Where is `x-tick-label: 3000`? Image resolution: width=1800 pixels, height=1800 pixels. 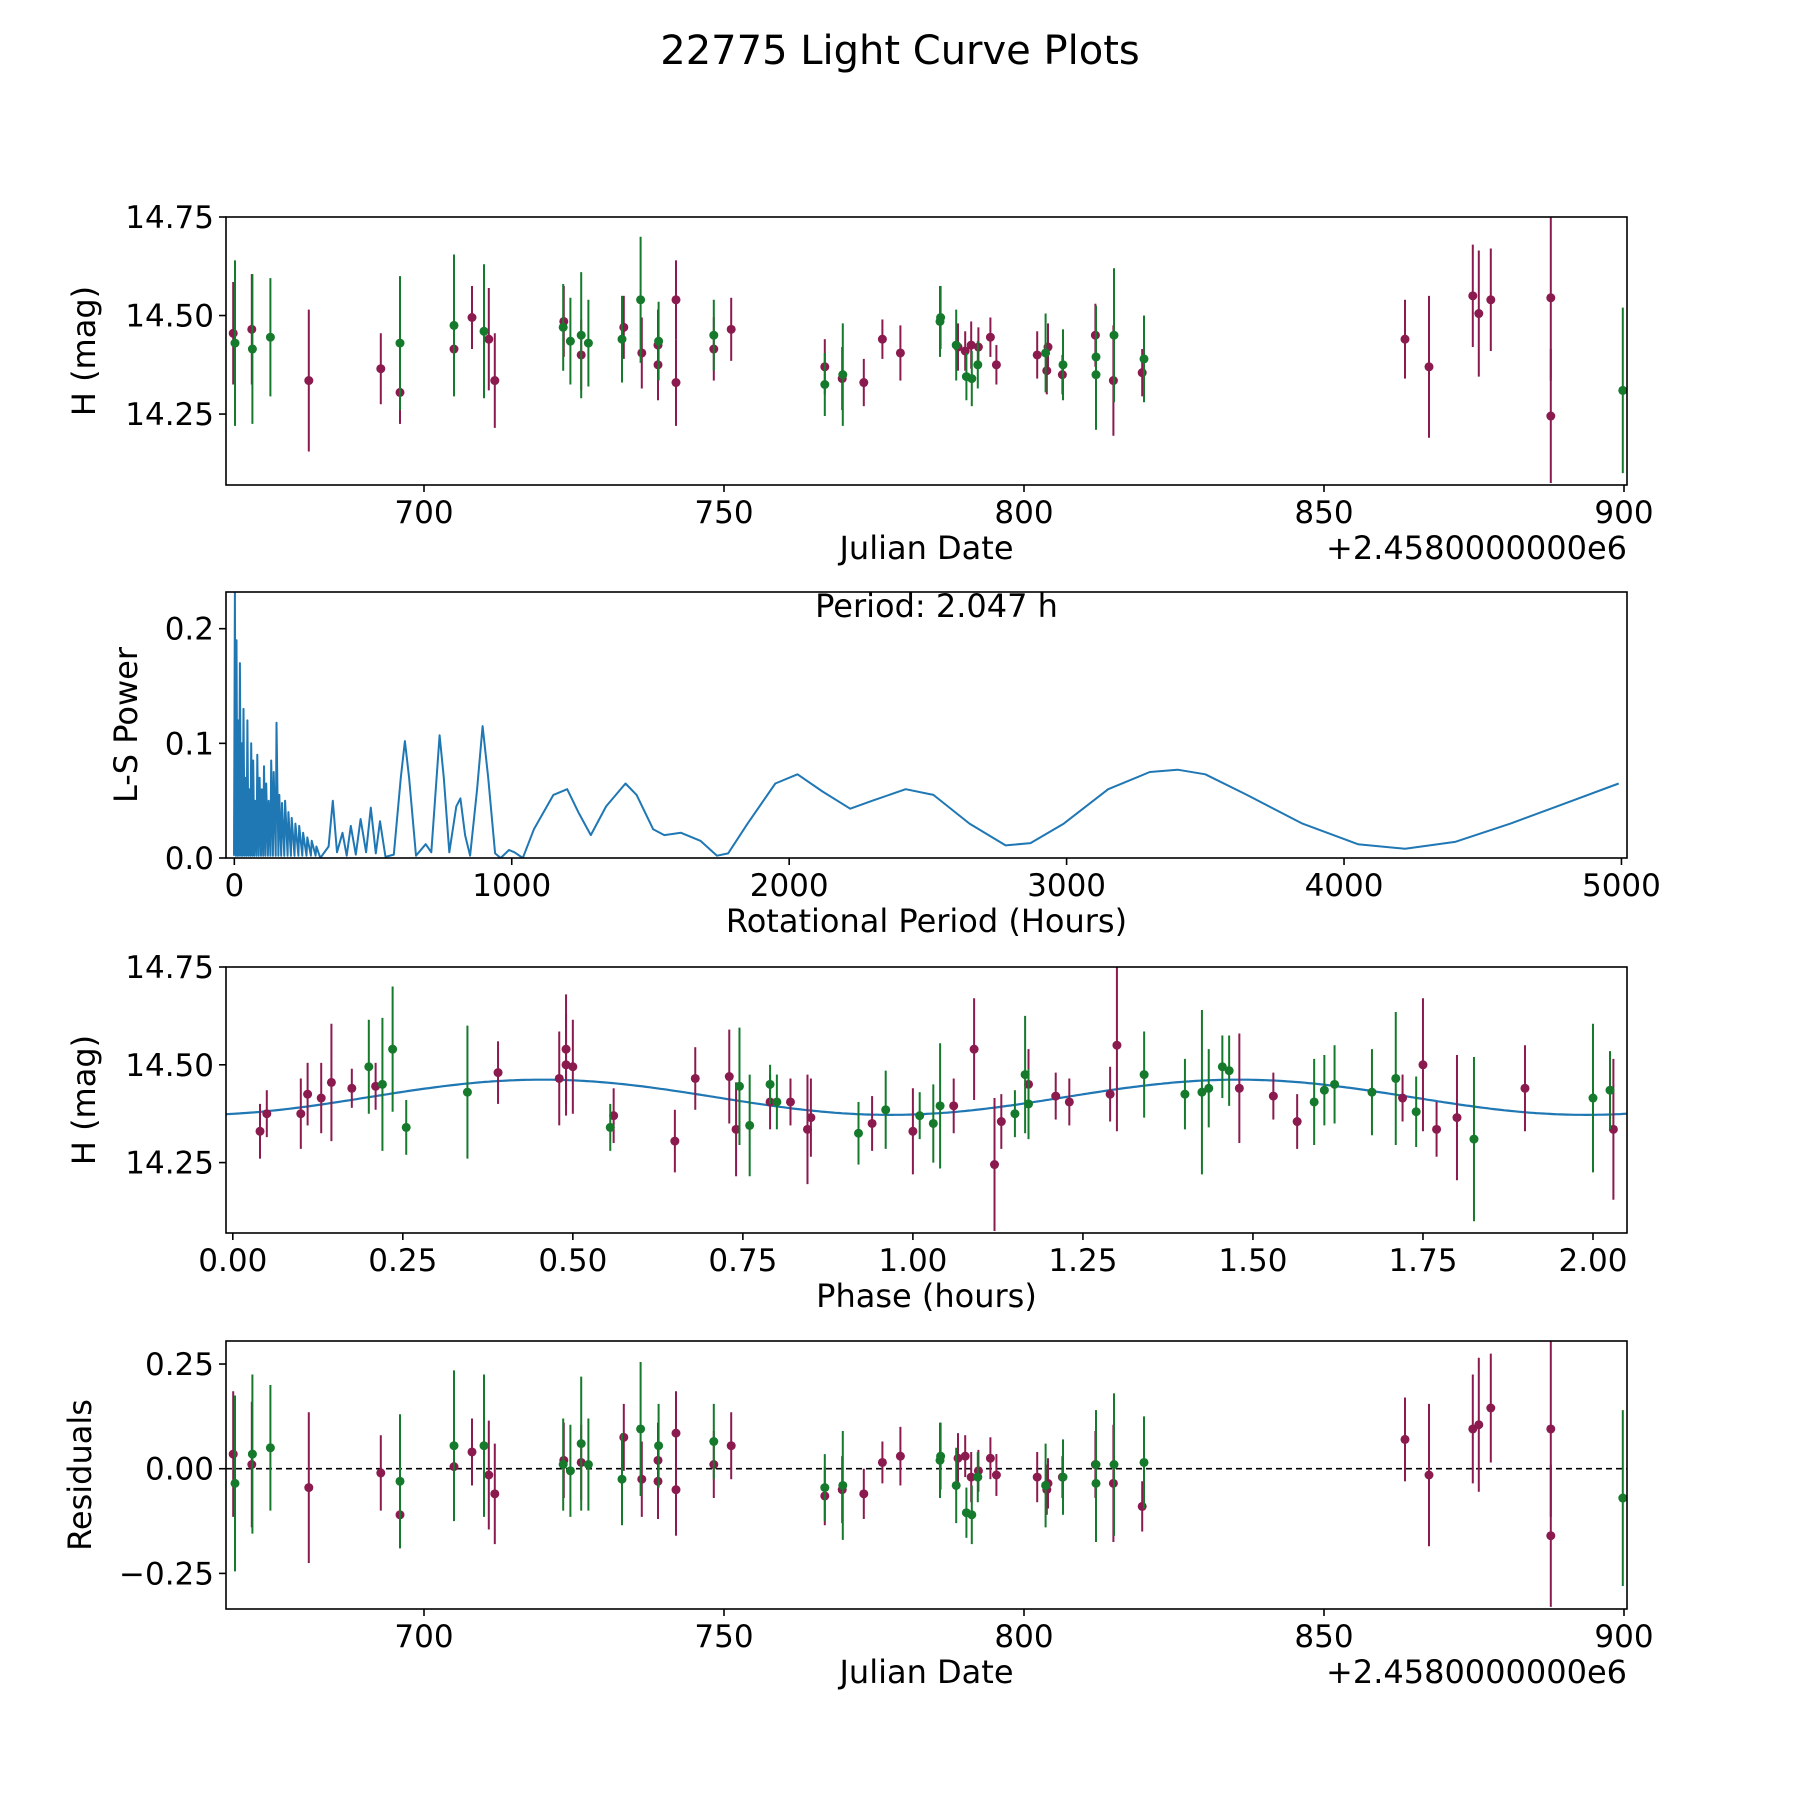
x-tick-label: 3000 is located at coordinates (1066, 886).